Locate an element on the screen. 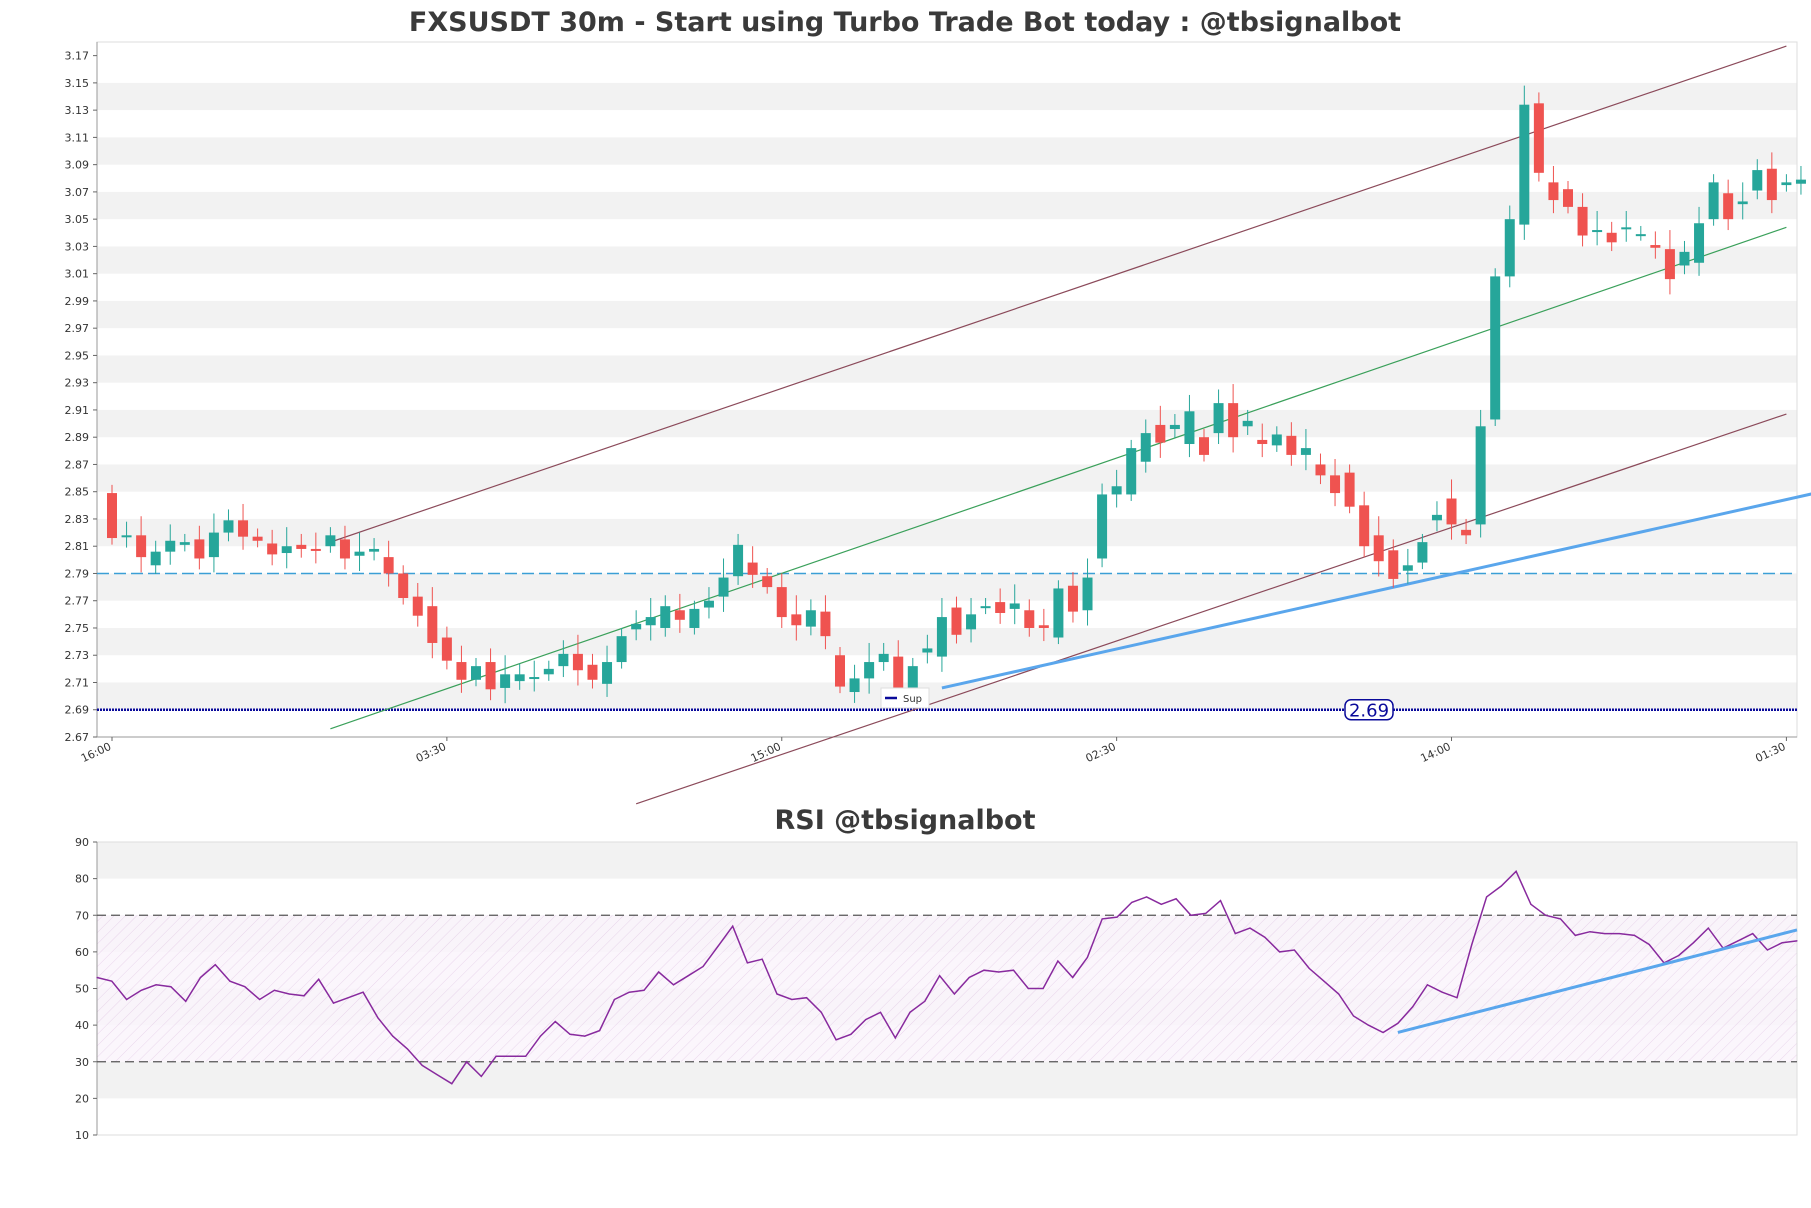 The height and width of the screenshot is (1208, 1811). y-tick-label: 2.67 is located at coordinates (77, 737).